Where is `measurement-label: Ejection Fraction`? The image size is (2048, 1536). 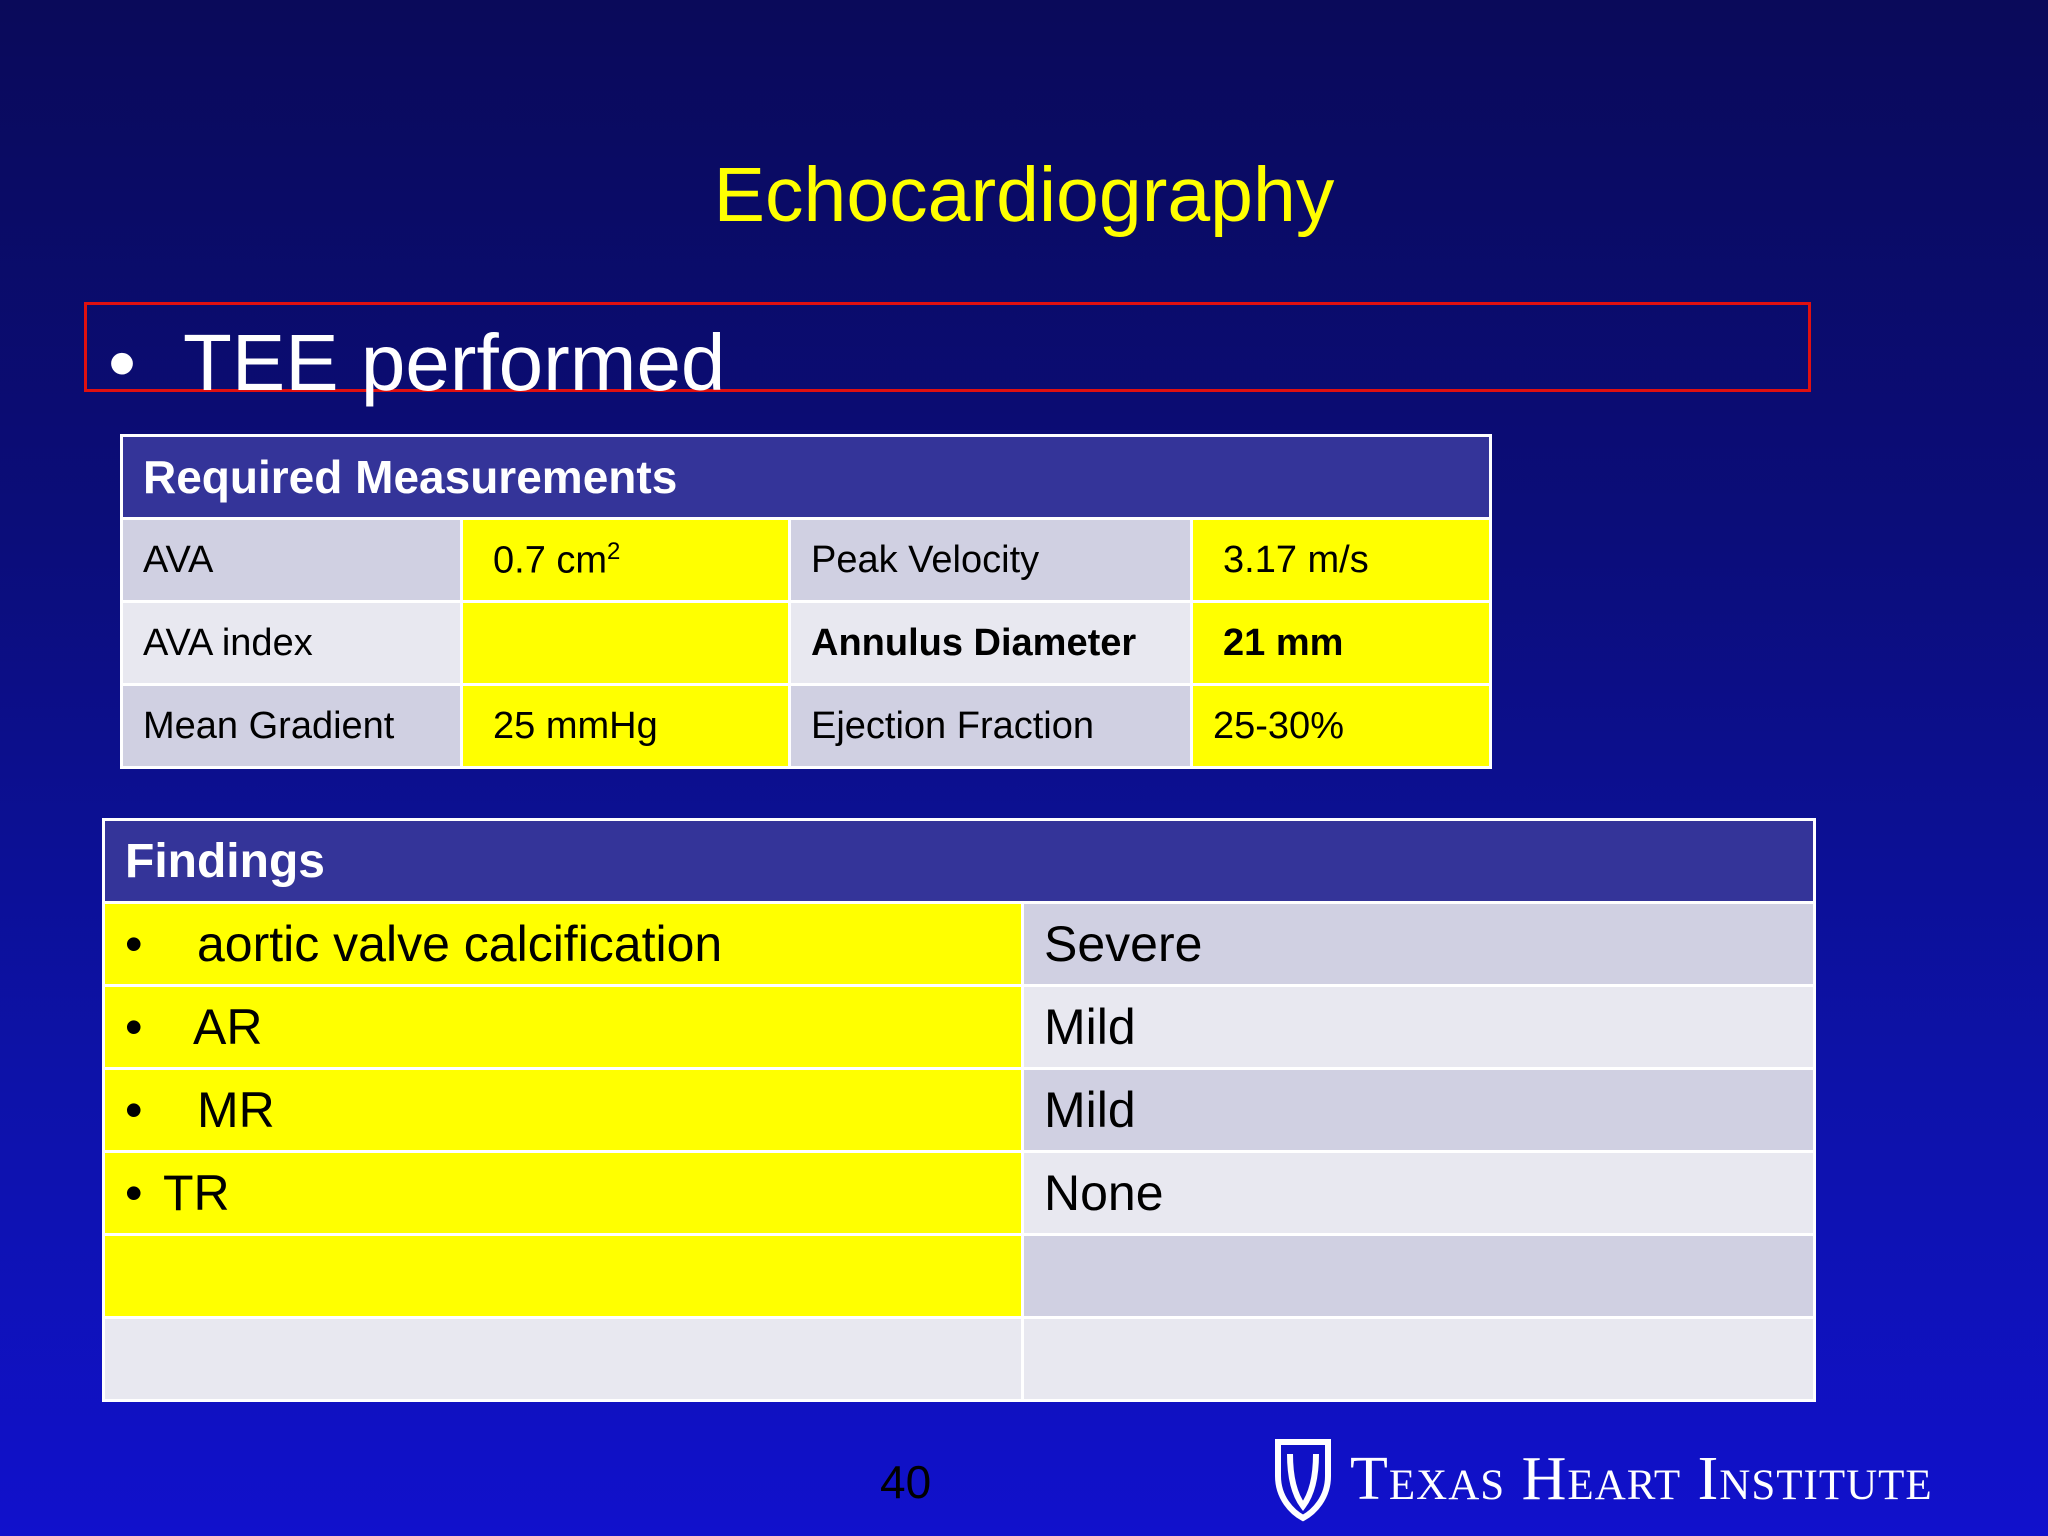 measurement-label: Ejection Fraction is located at coordinates (990, 726).